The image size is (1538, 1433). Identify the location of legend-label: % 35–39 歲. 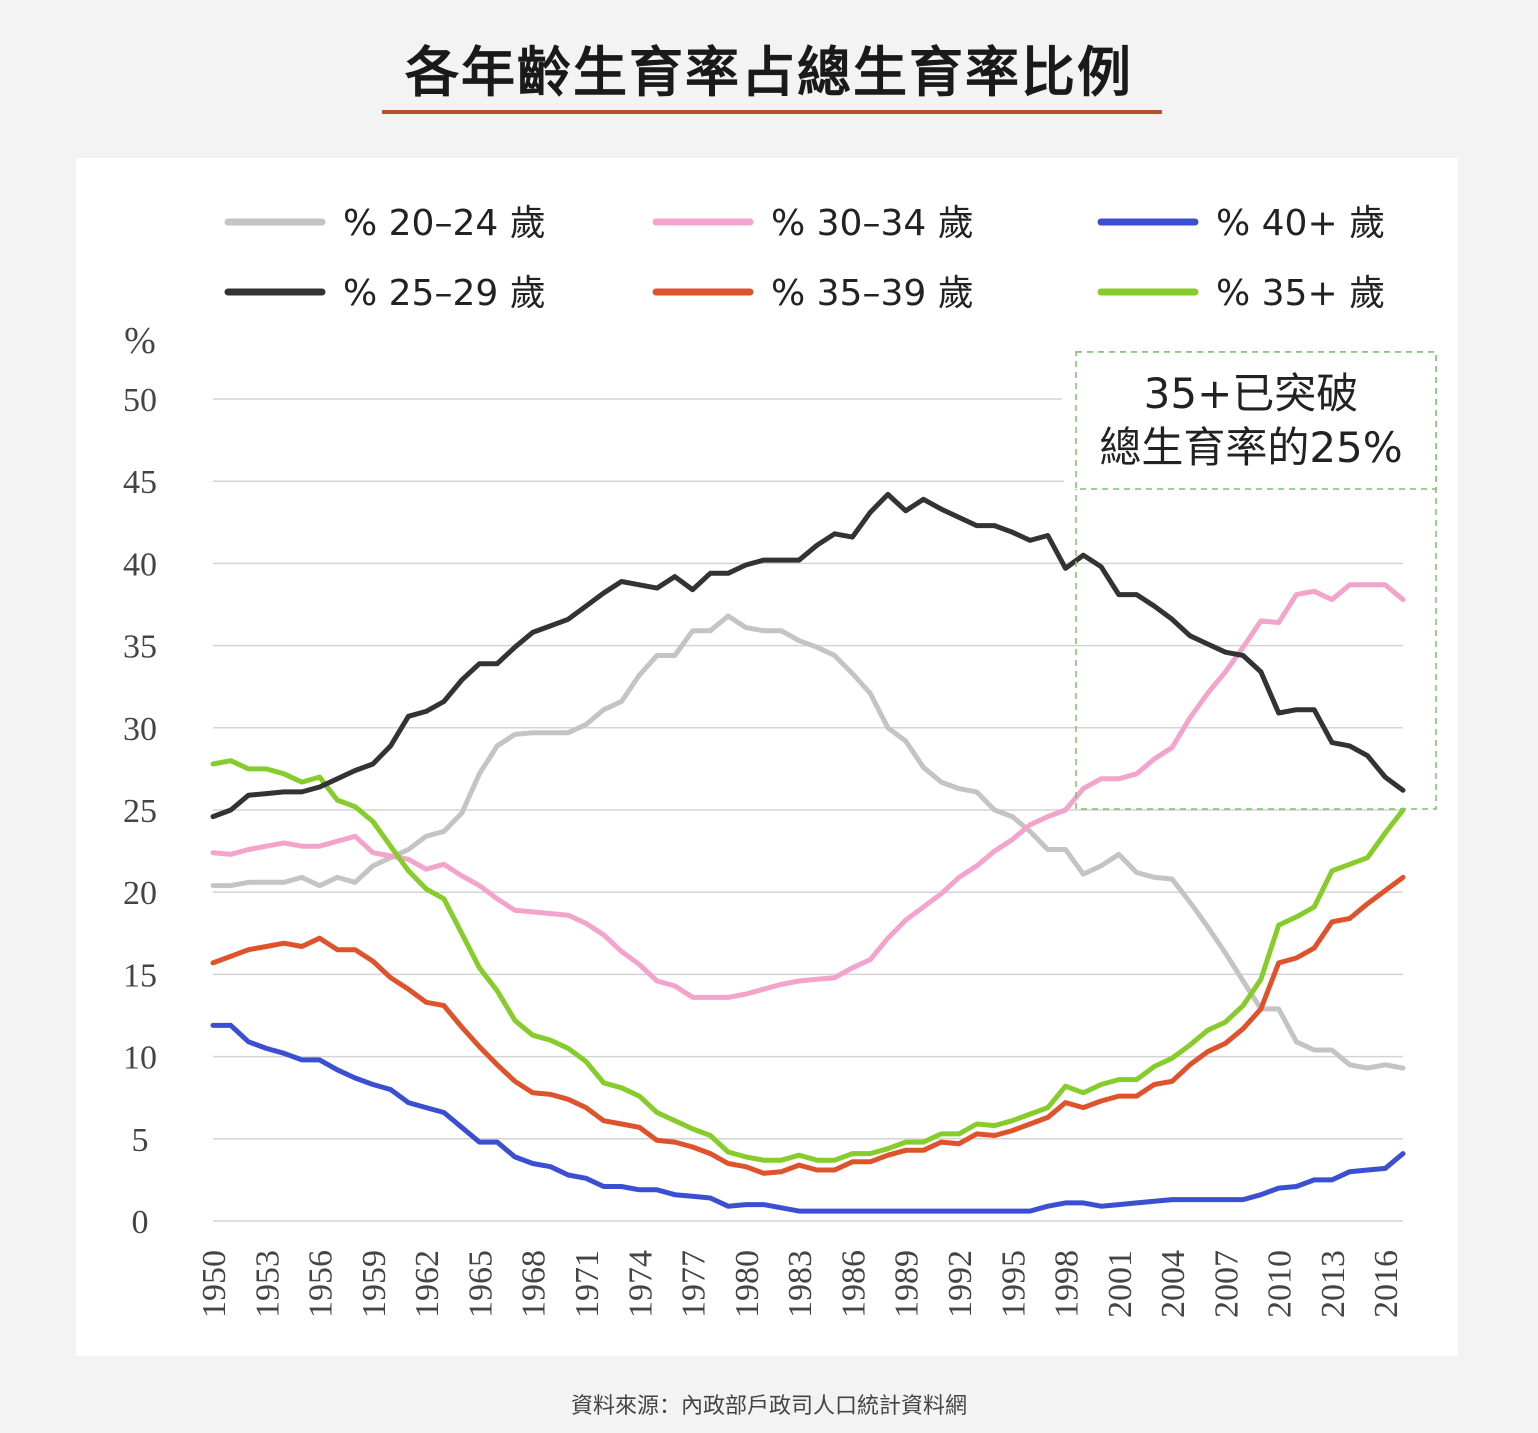
(872, 293).